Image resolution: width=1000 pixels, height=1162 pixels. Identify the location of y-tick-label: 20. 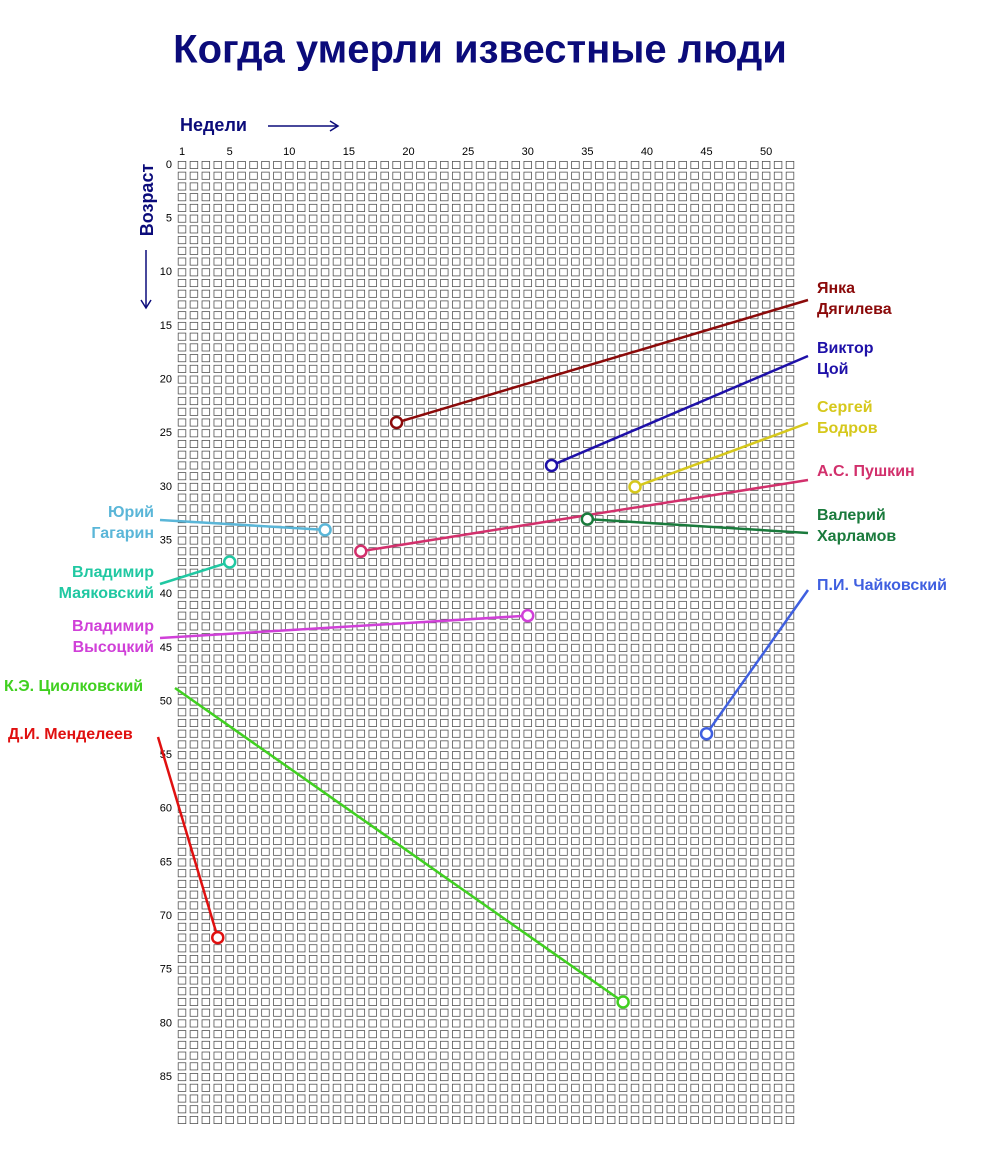
(166, 380).